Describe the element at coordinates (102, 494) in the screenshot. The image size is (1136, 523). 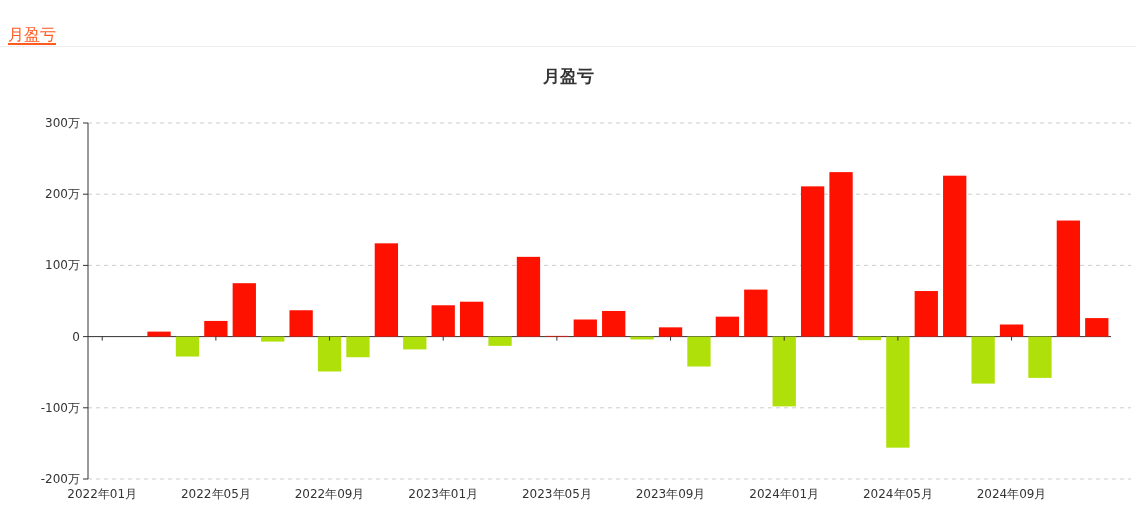
I see `x-tick-label: 2022年01月` at that location.